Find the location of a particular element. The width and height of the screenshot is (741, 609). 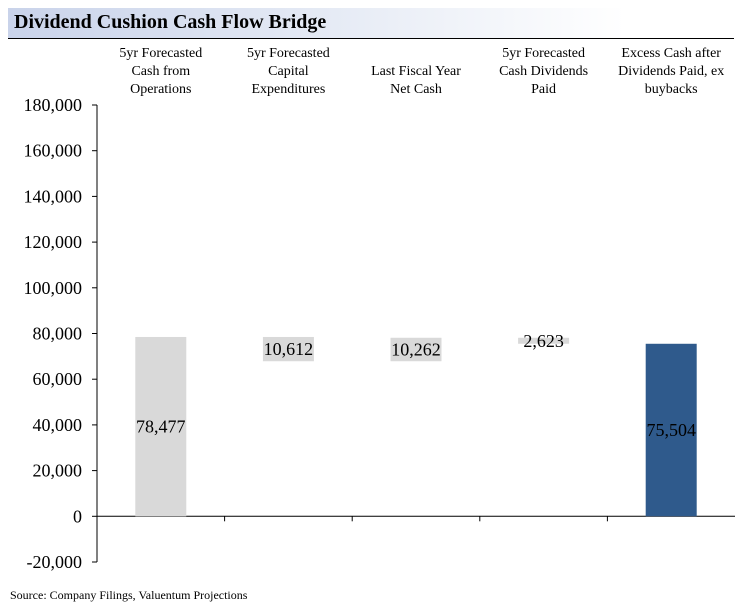

data-label: 2,623 is located at coordinates (543, 341).